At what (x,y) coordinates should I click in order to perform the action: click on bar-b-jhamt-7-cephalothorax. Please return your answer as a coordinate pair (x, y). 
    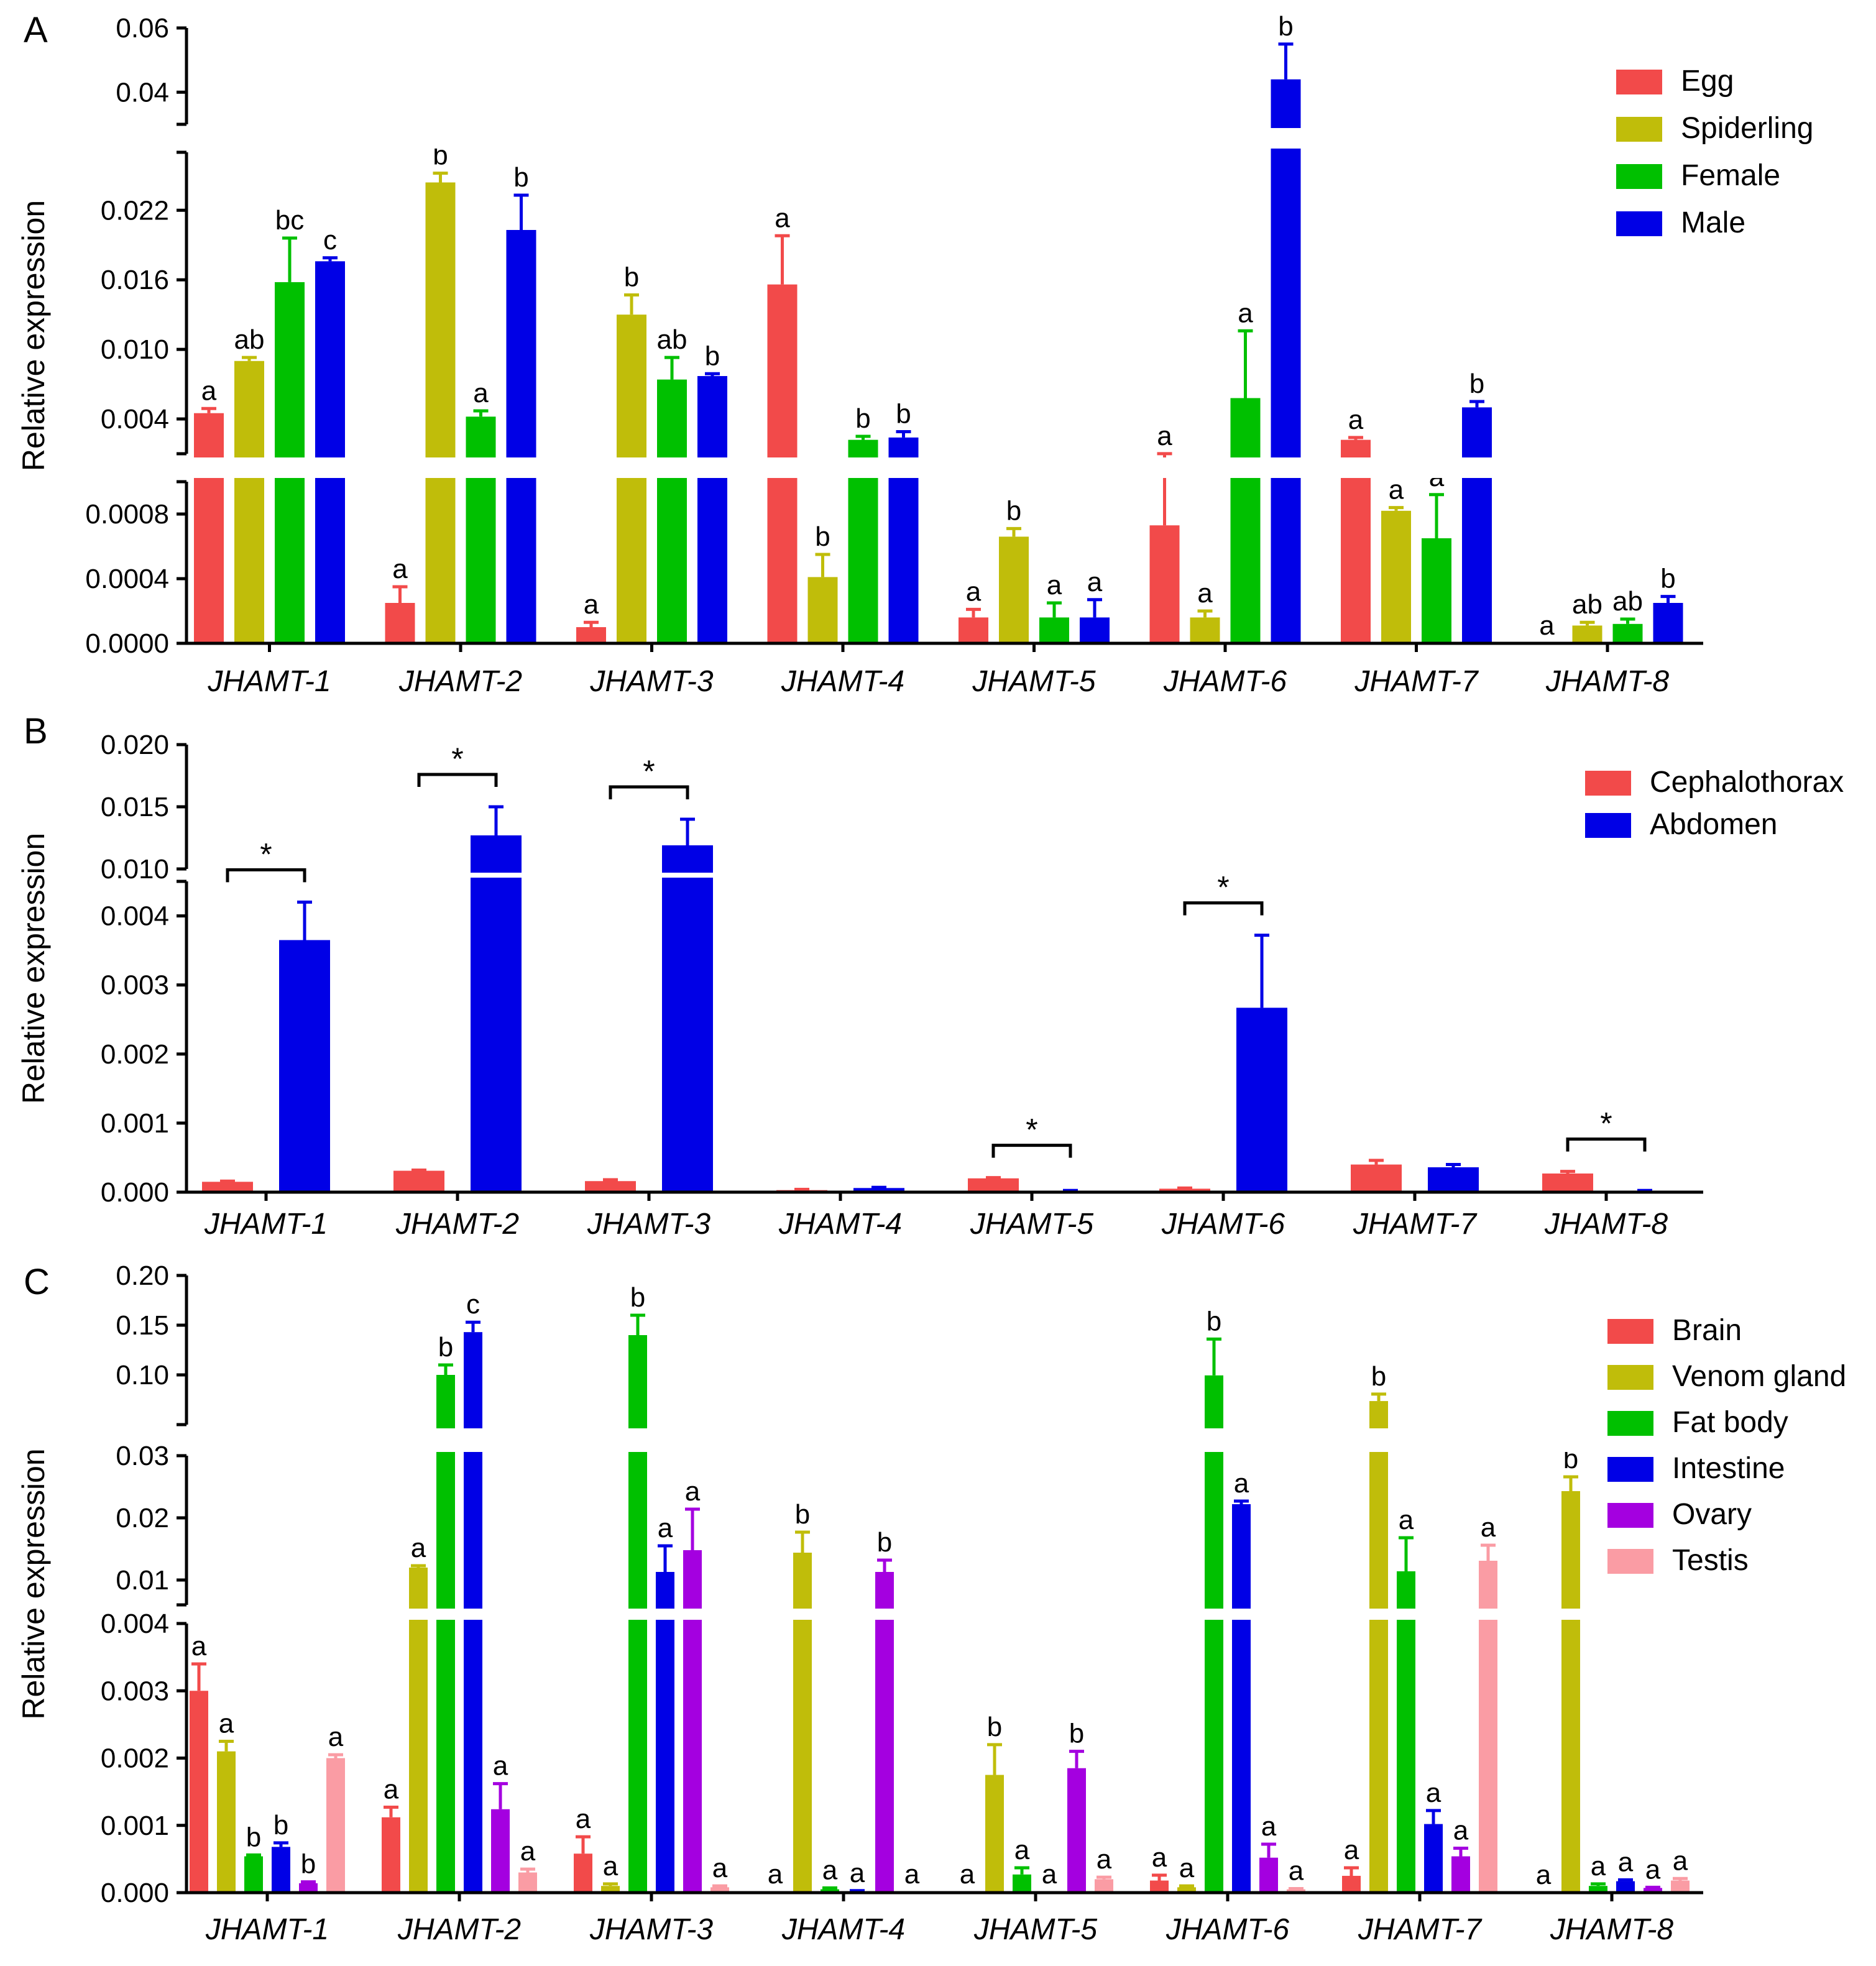
    Looking at the image, I should click on (1377, 1178).